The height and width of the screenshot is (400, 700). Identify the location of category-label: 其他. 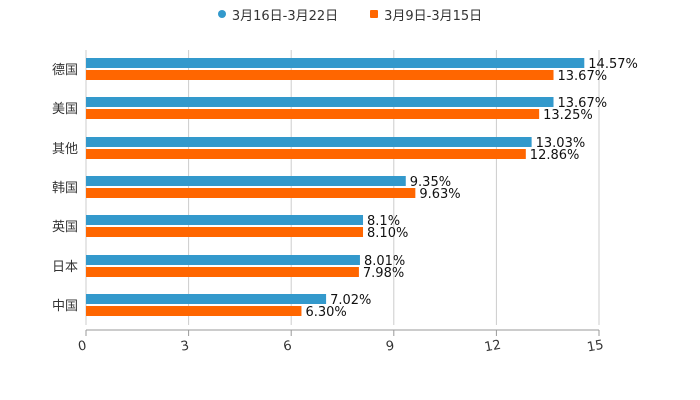
(65, 149).